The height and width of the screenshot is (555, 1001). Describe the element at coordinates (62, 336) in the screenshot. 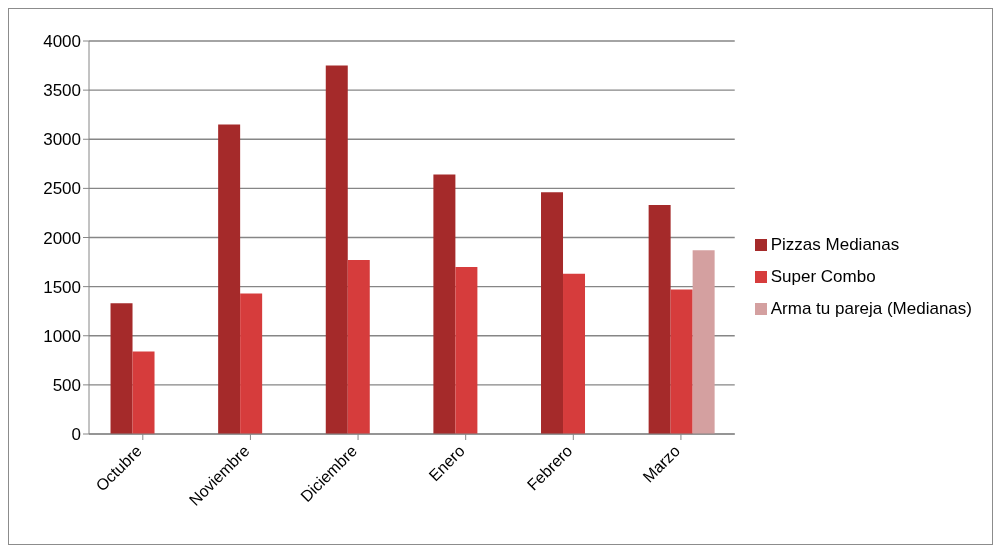

I see `y-tick-label: 1000` at that location.